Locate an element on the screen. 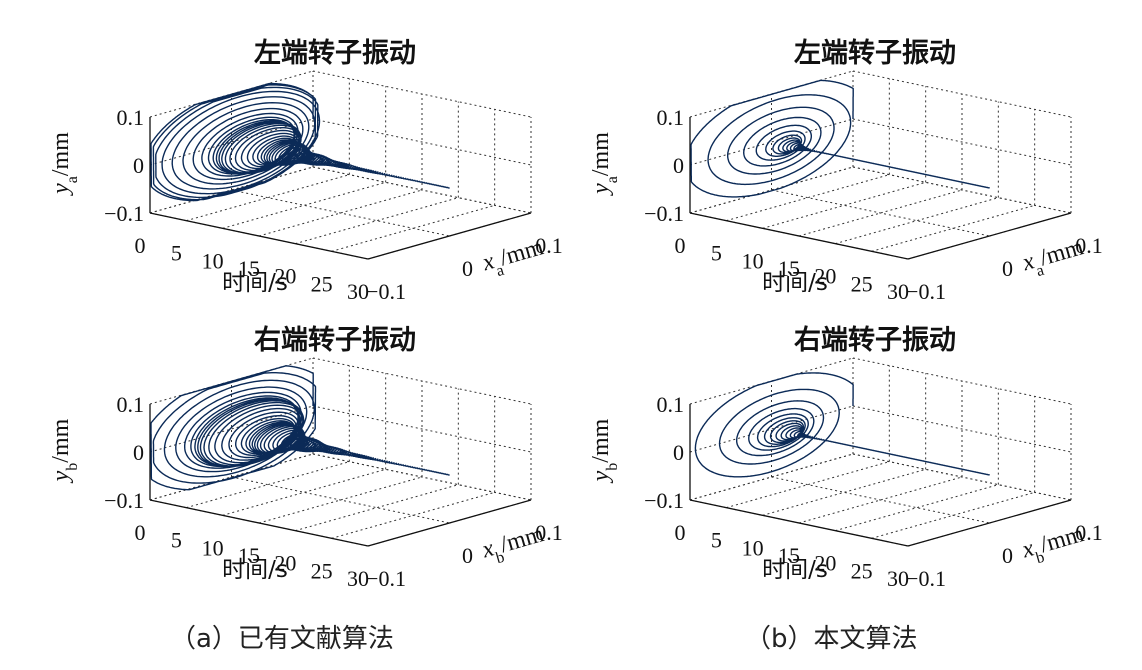 The image size is (1142, 670). caption-b: （b）本文算法 is located at coordinates (831, 639).